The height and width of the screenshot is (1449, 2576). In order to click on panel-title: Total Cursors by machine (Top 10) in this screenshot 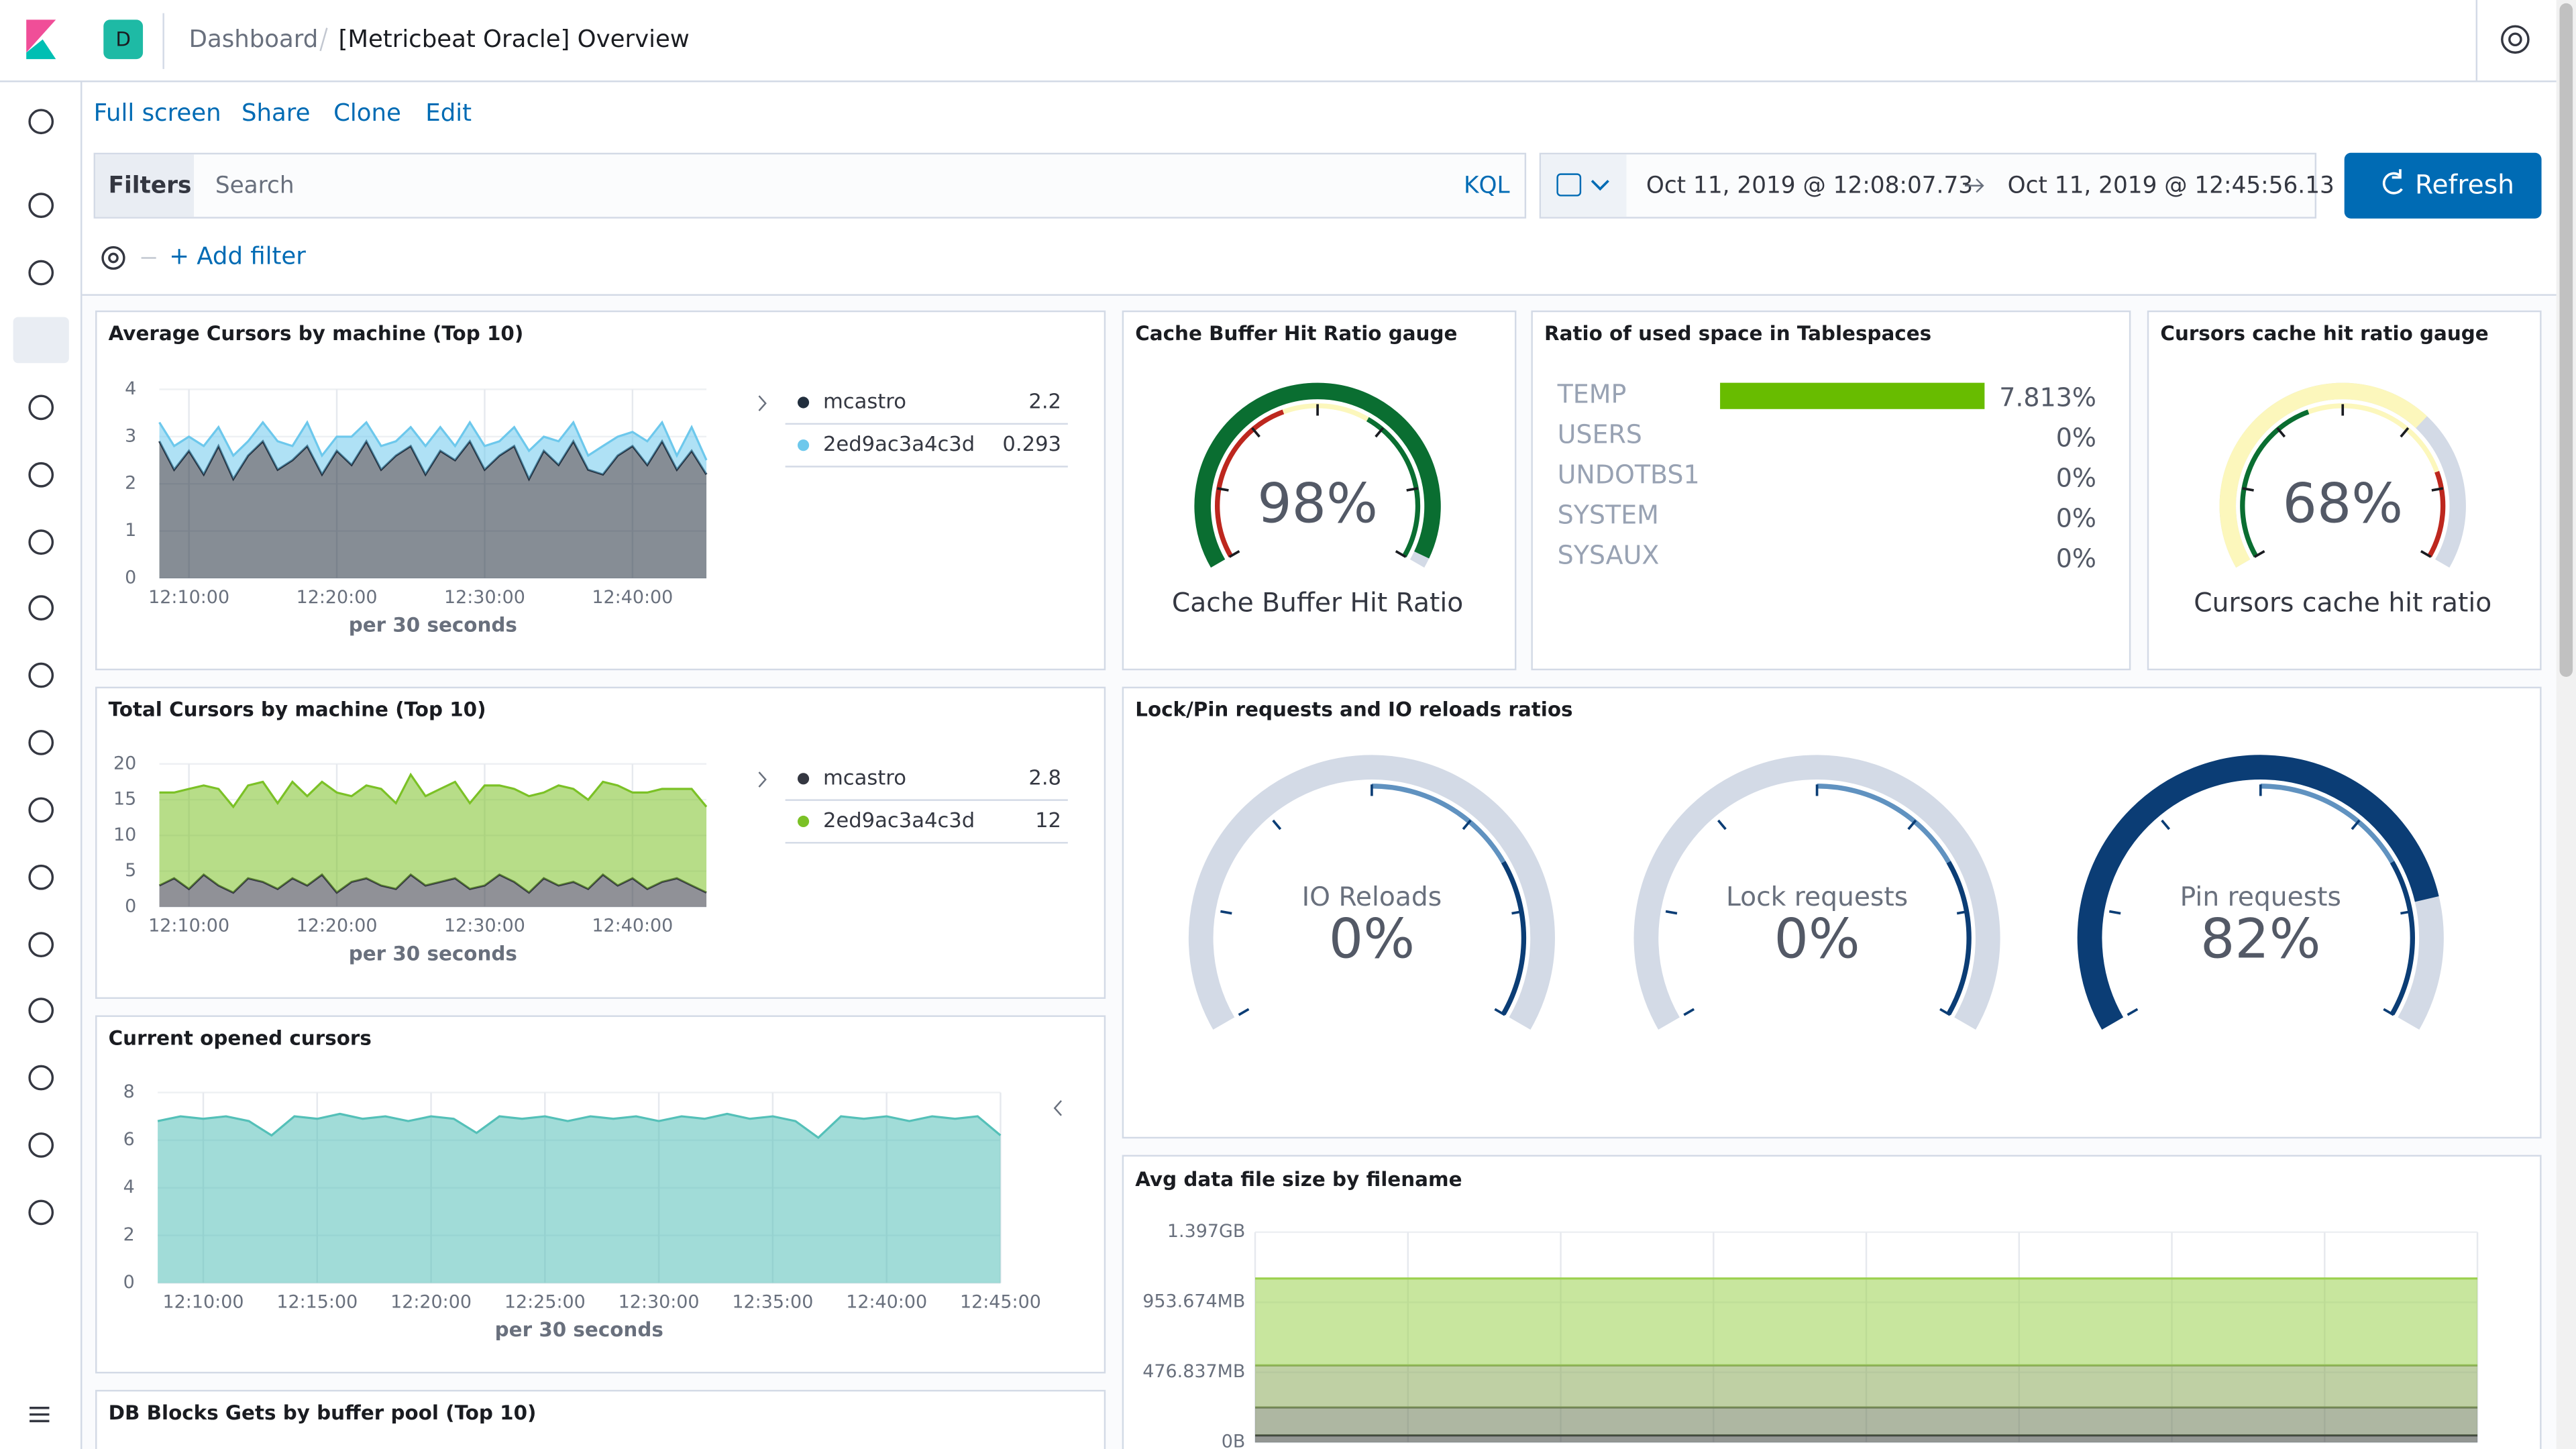, I will do `click(297, 709)`.